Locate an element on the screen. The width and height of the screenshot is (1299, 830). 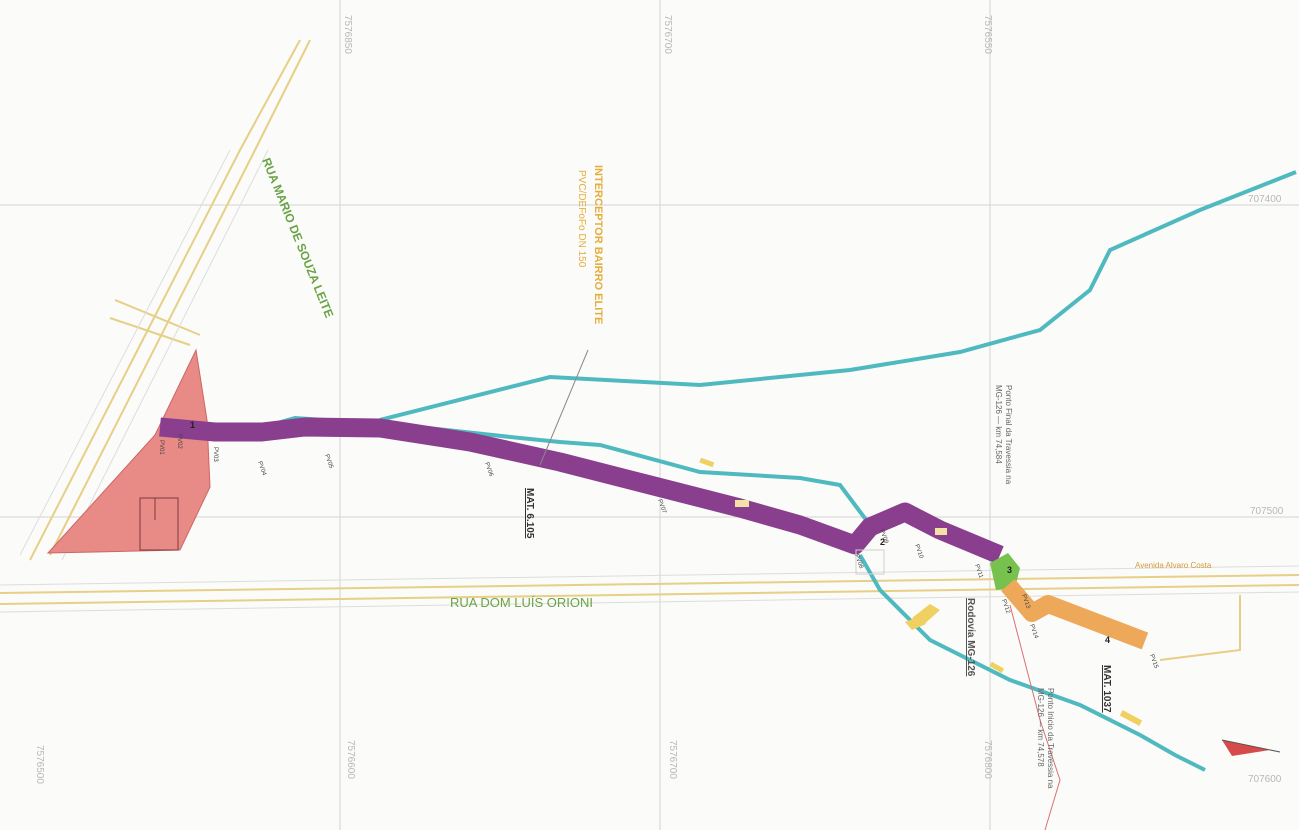
pv-label: PV14 is located at coordinates (1033, 632).